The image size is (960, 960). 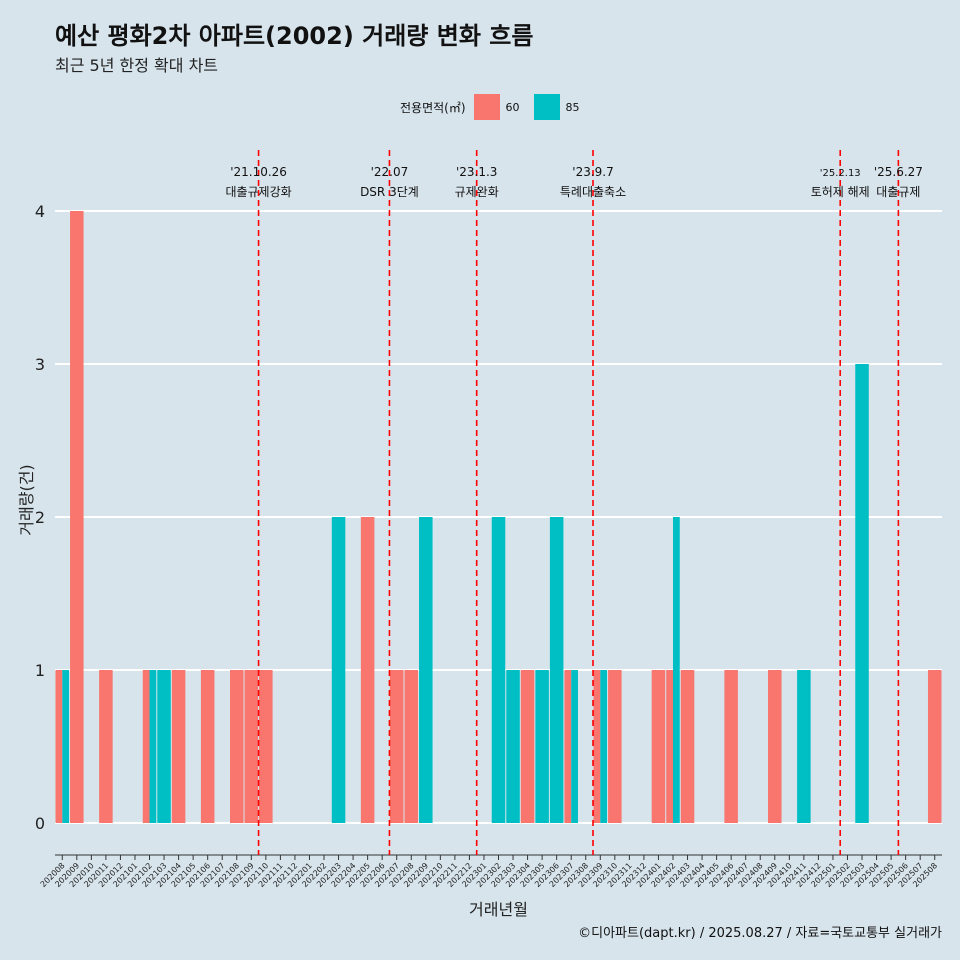 I want to click on event-label: 대출규제, so click(x=898, y=192).